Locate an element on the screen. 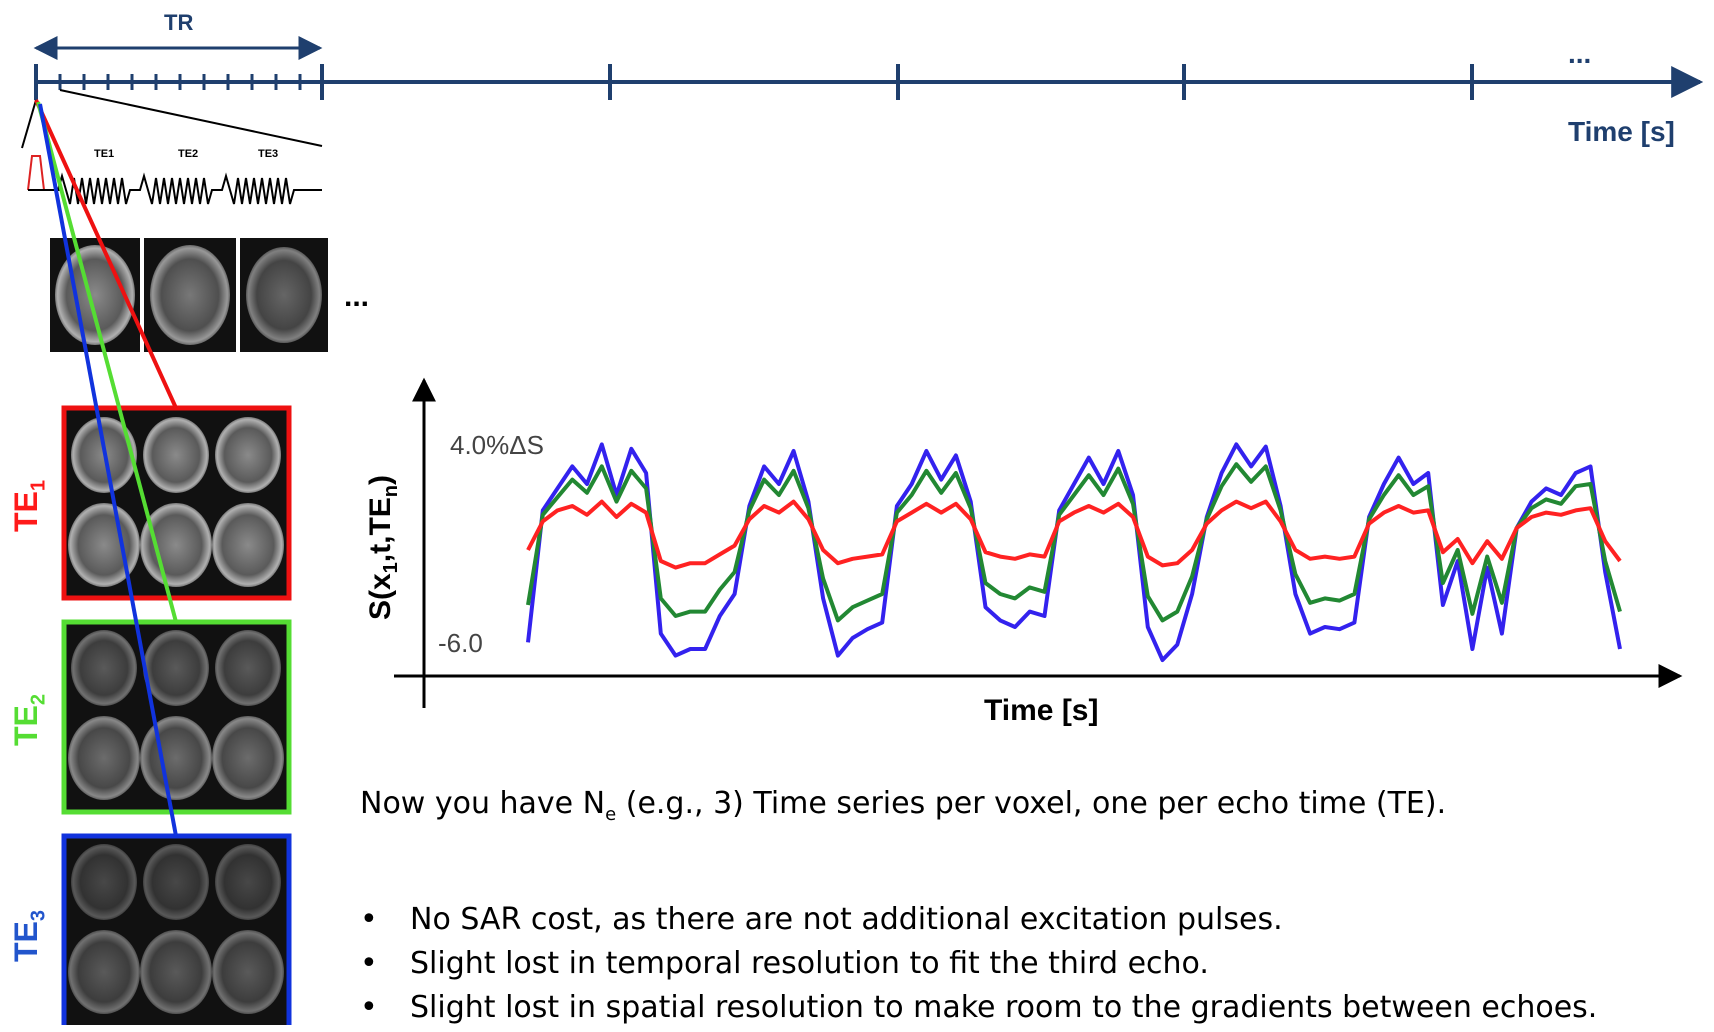 The width and height of the screenshot is (1714, 1032). rf-pulse-icon is located at coordinates (36, 173).